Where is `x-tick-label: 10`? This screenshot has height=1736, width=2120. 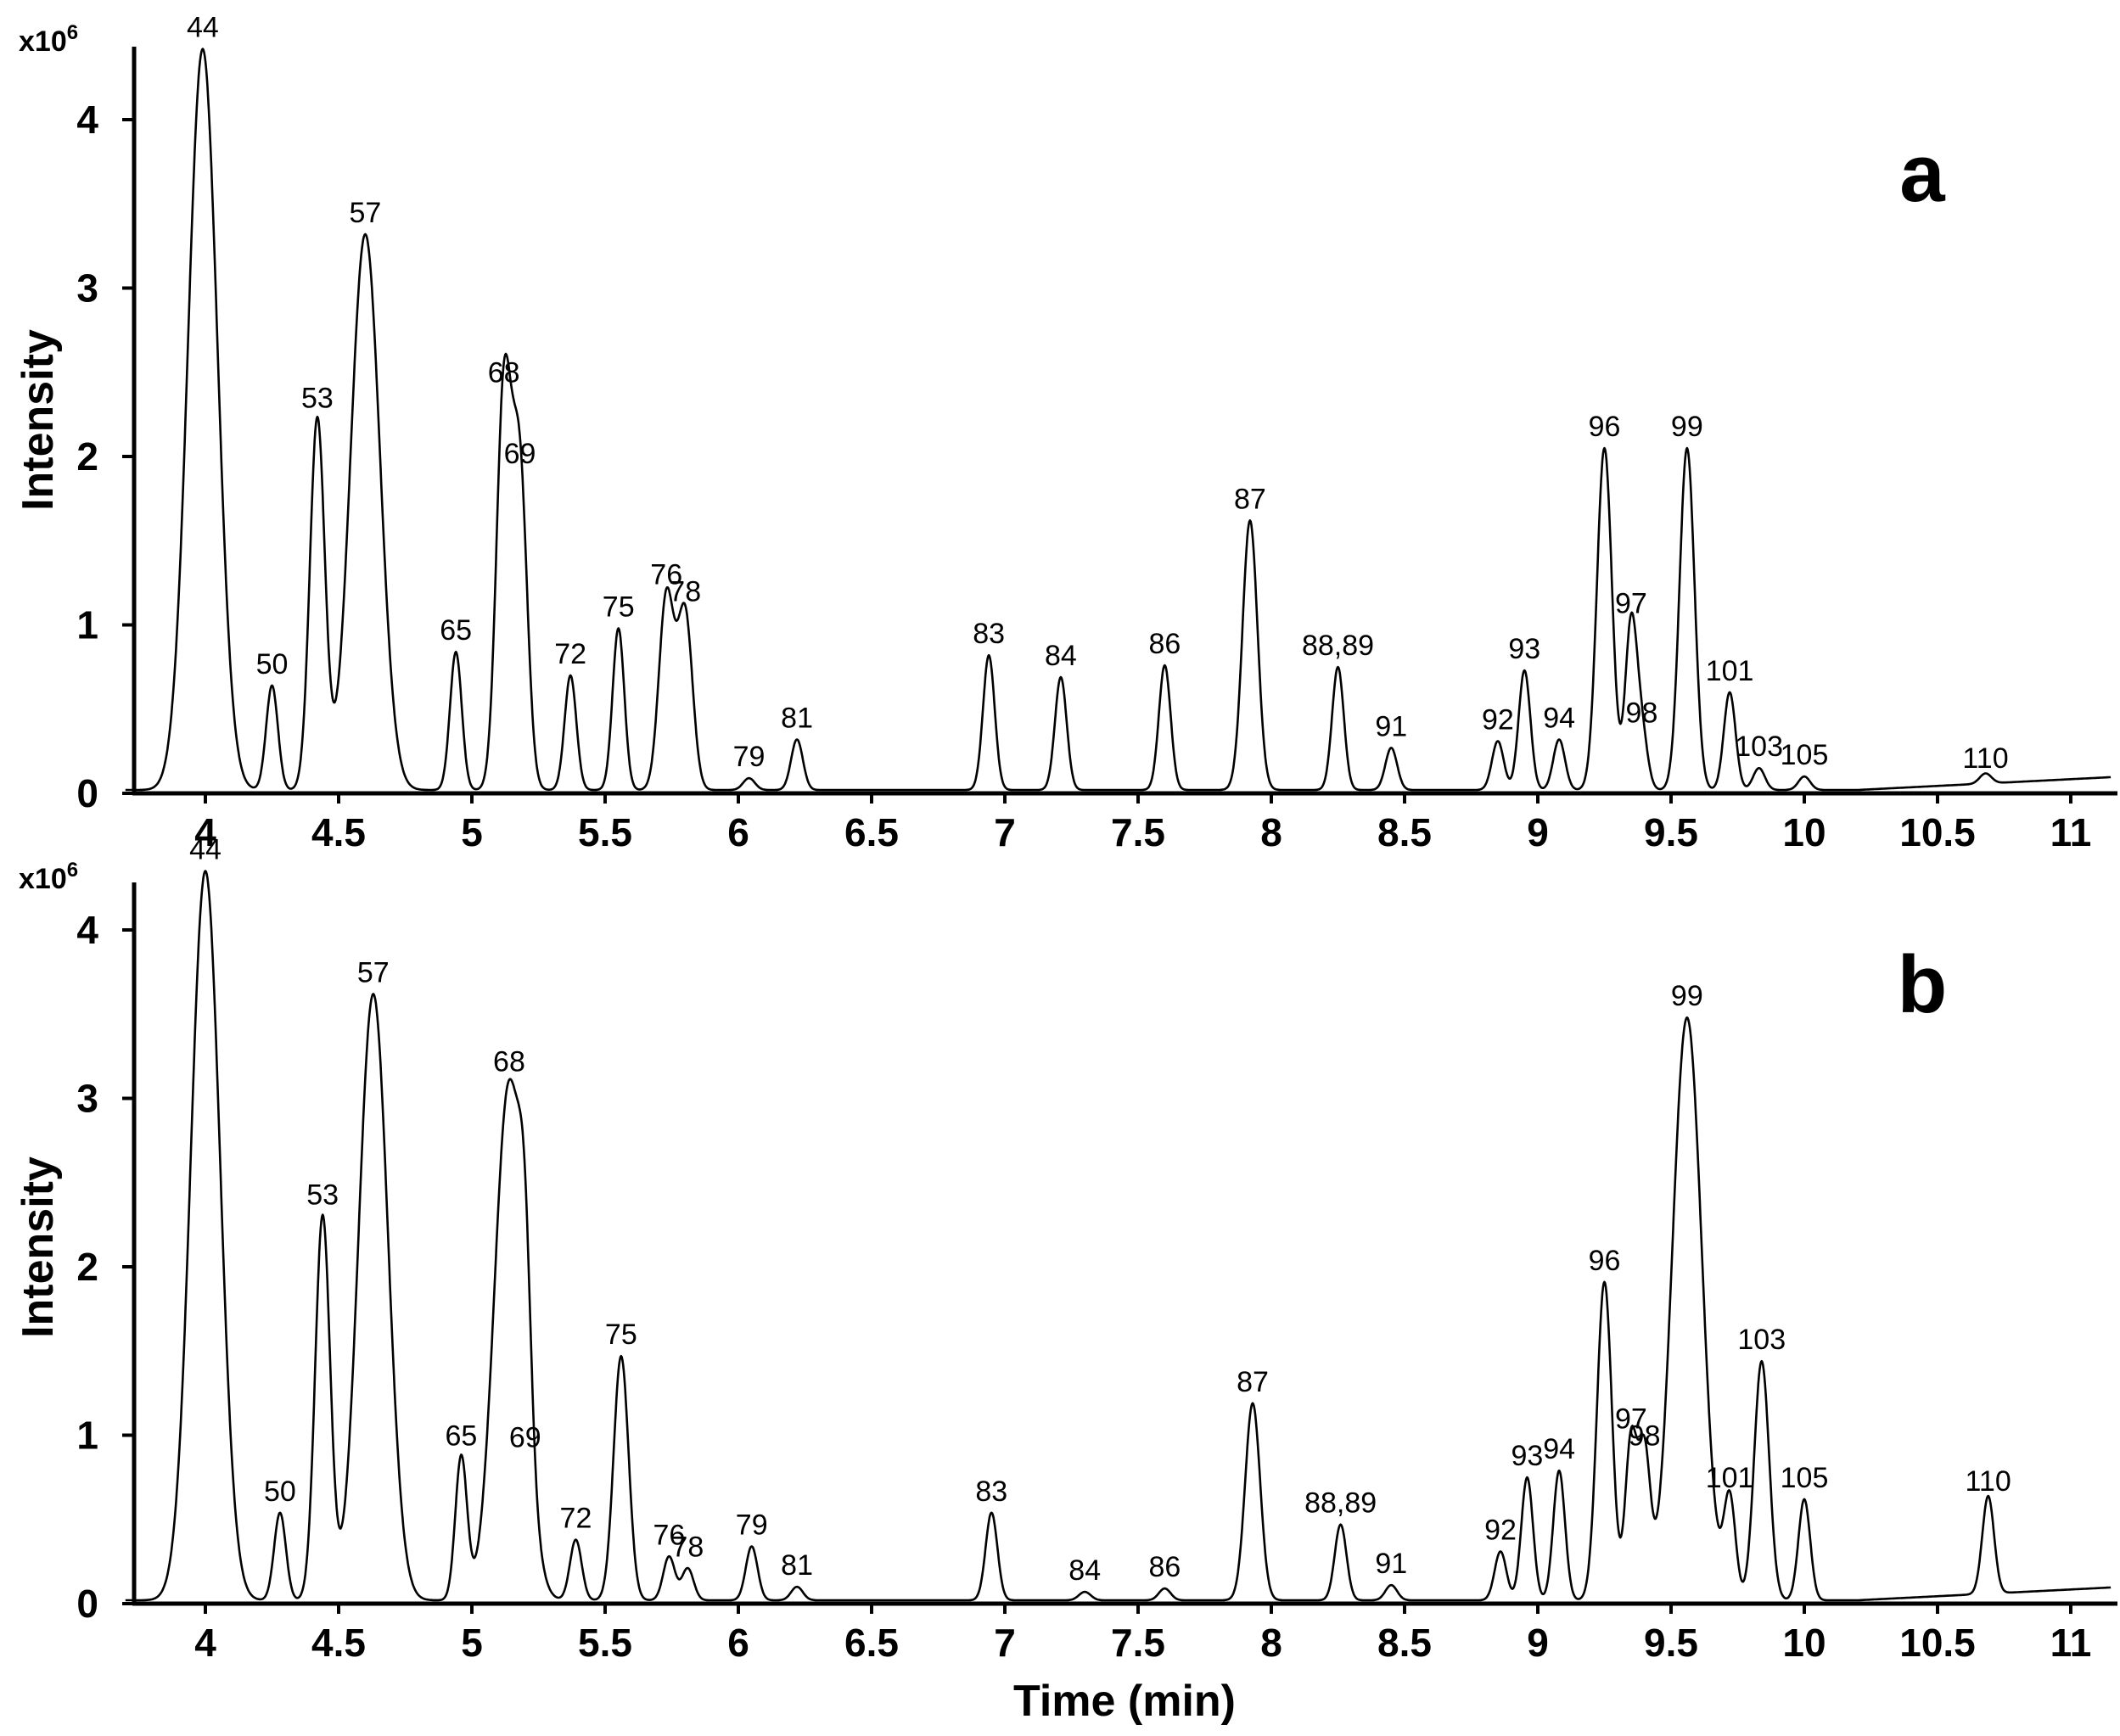
x-tick-label: 10 is located at coordinates (1804, 1643).